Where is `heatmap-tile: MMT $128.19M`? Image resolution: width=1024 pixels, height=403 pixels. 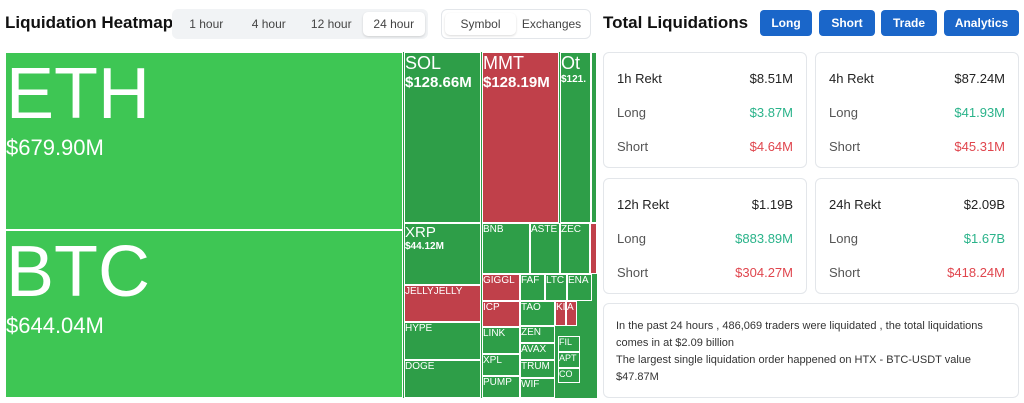 heatmap-tile: MMT $128.19M is located at coordinates (520, 137).